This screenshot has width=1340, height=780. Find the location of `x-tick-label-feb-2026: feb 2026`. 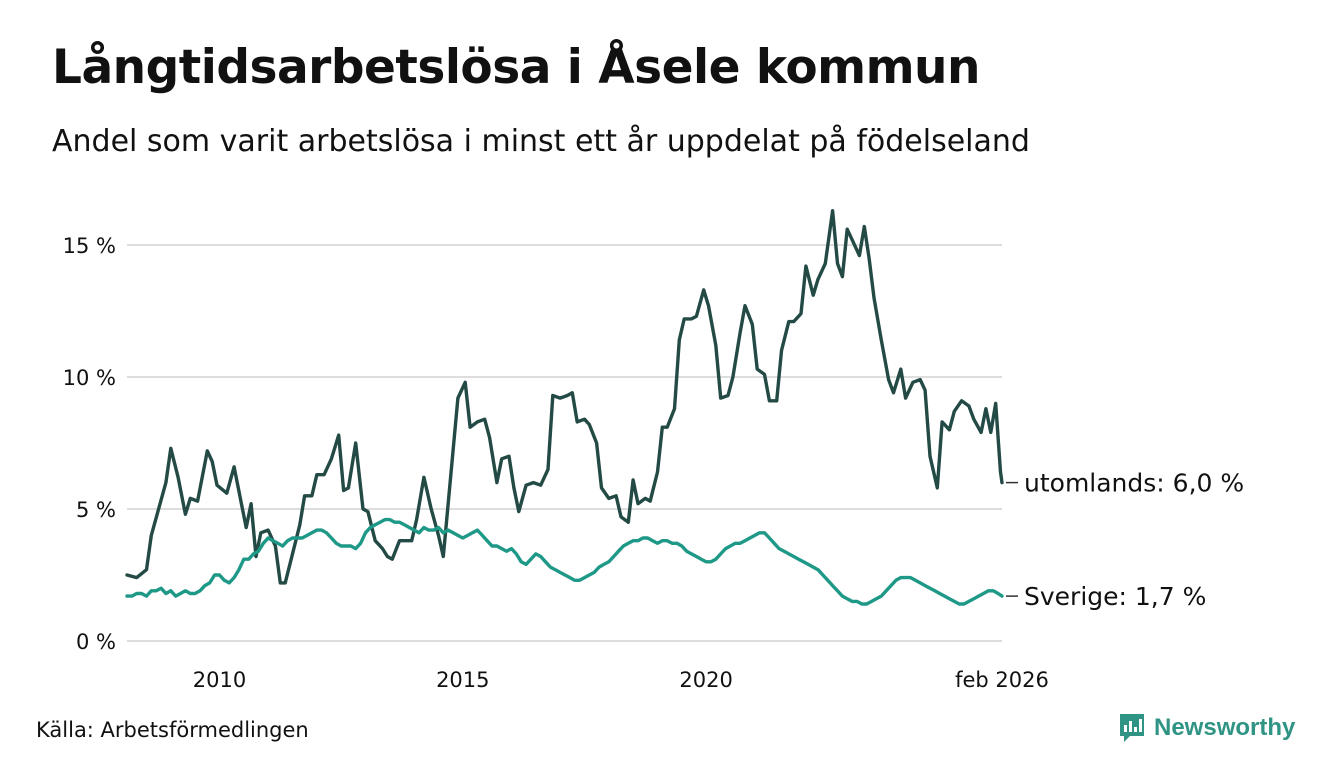

x-tick-label-feb-2026: feb 2026 is located at coordinates (1002, 680).